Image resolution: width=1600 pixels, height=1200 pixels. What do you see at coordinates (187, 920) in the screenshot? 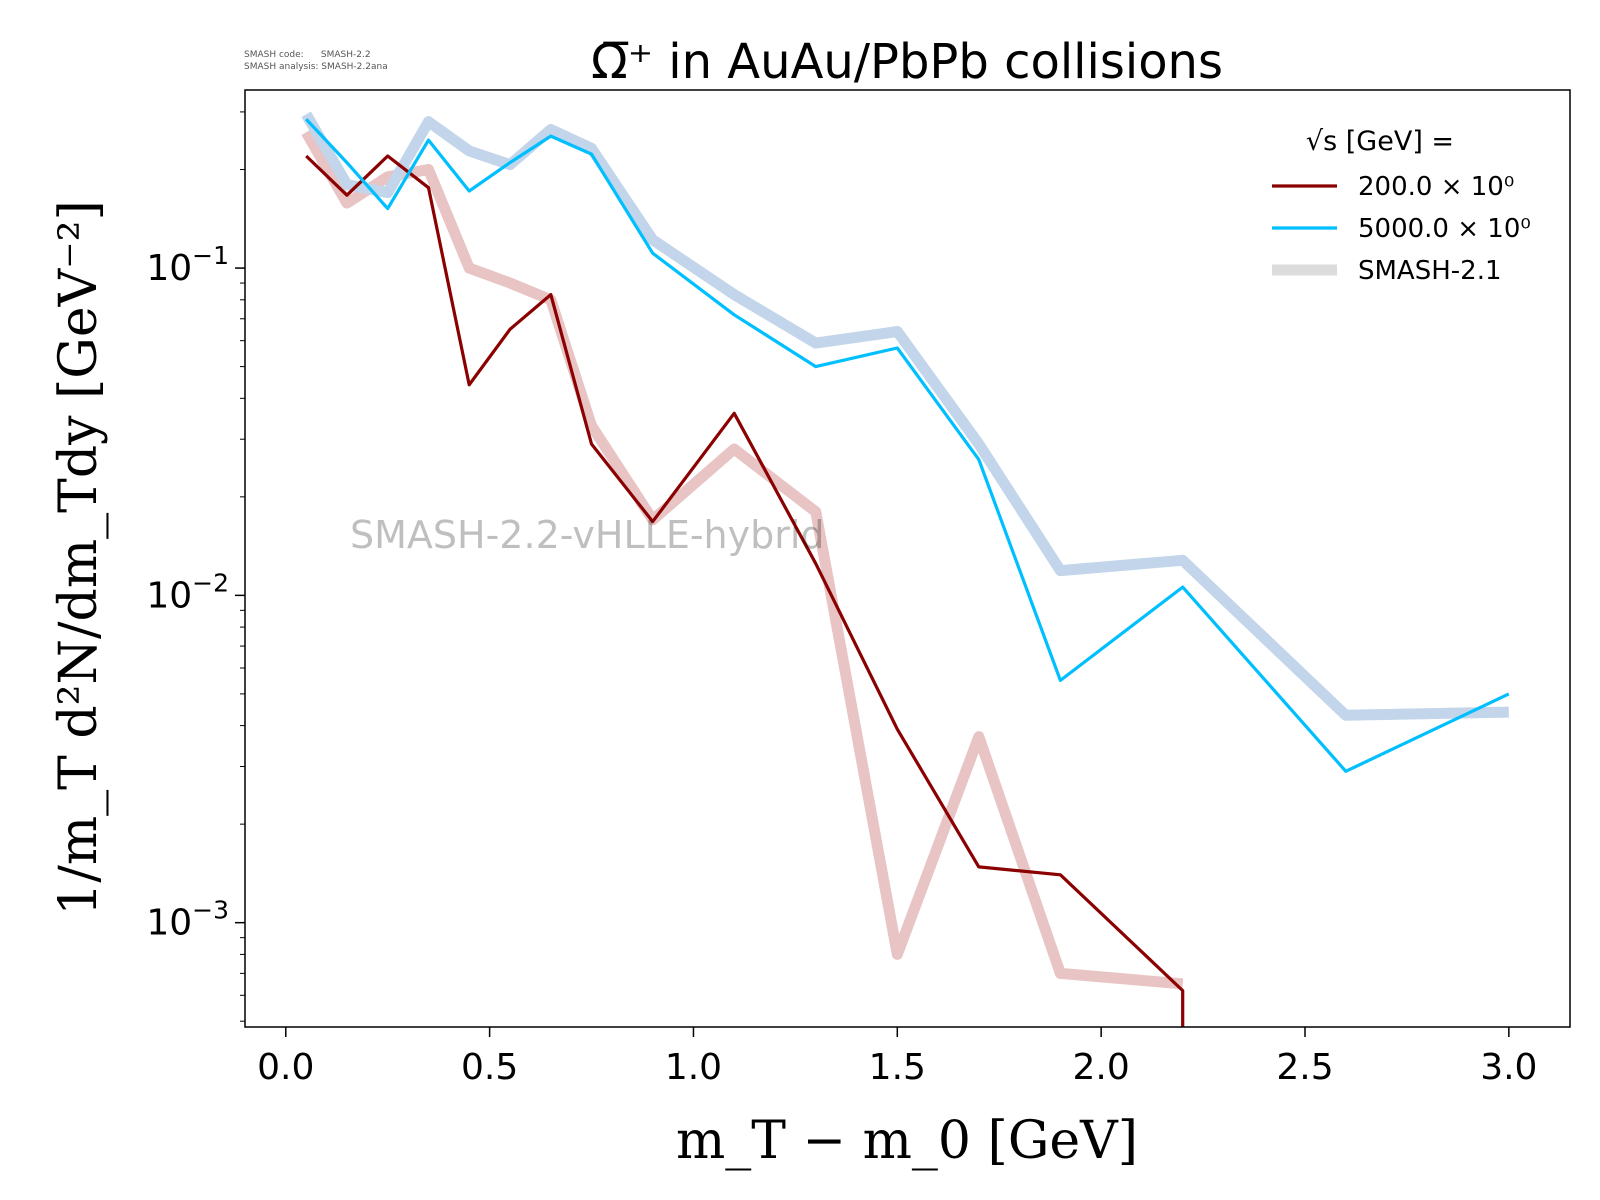
I see `y-tick-label: 10⁻³` at bounding box center [187, 920].